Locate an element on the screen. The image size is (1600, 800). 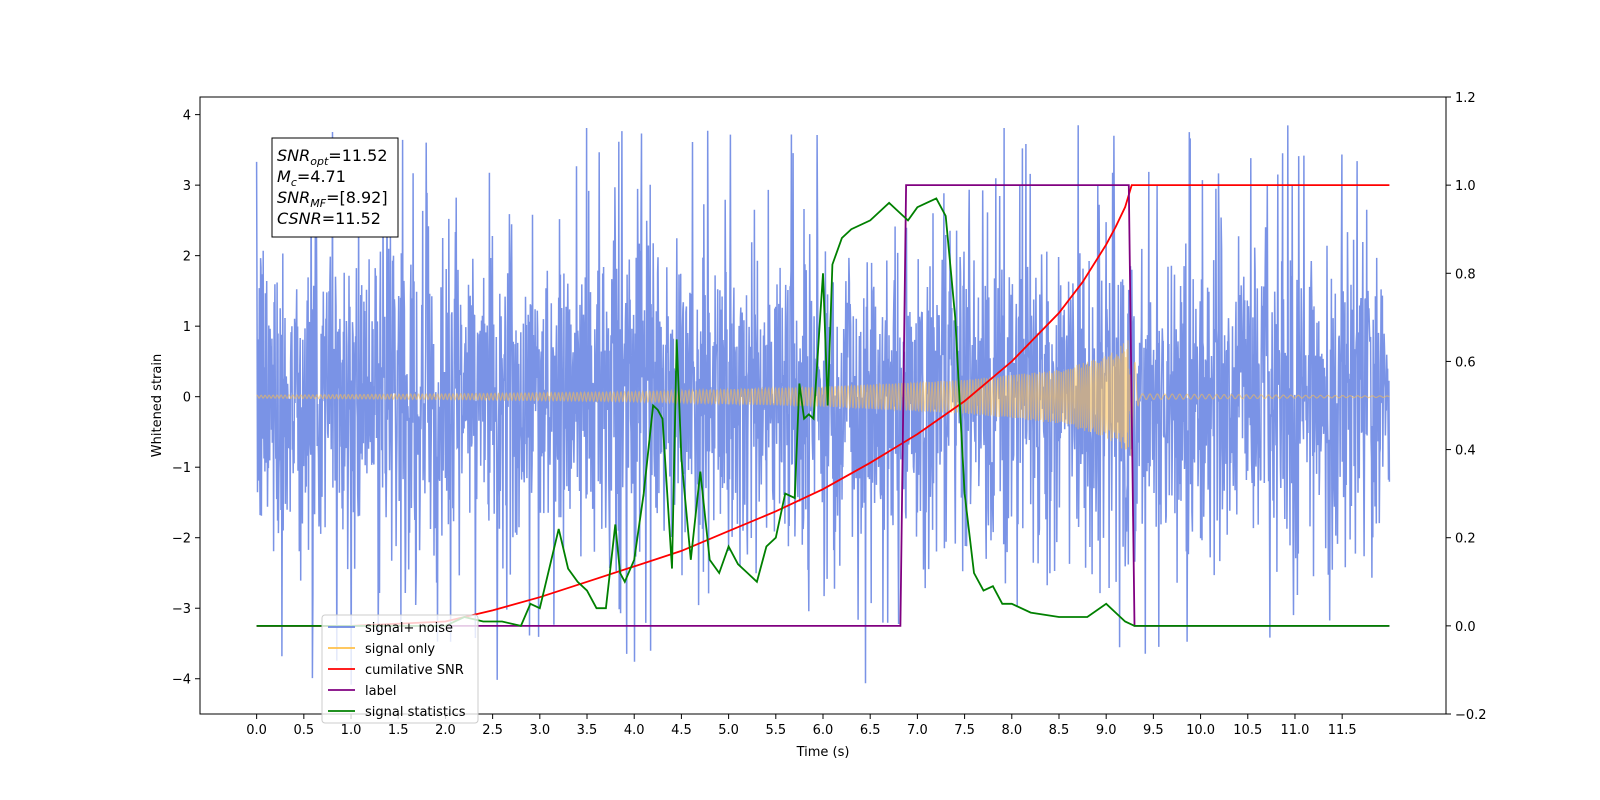
annotation-frame is located at coordinates (335, 187).